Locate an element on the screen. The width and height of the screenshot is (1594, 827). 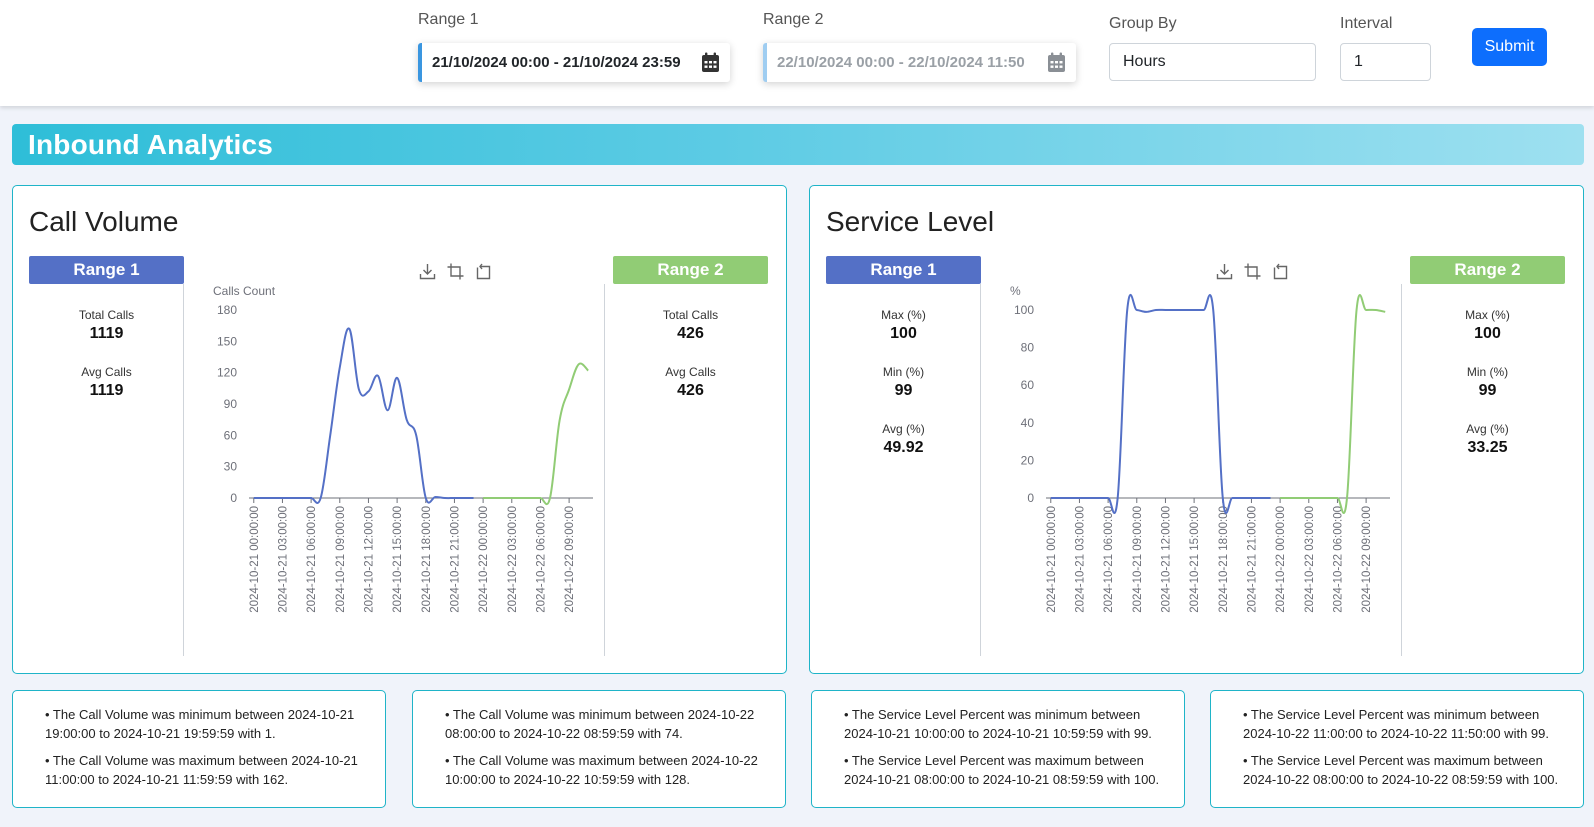
range1-min-percent: Min (%) 99 is located at coordinates (903, 382).